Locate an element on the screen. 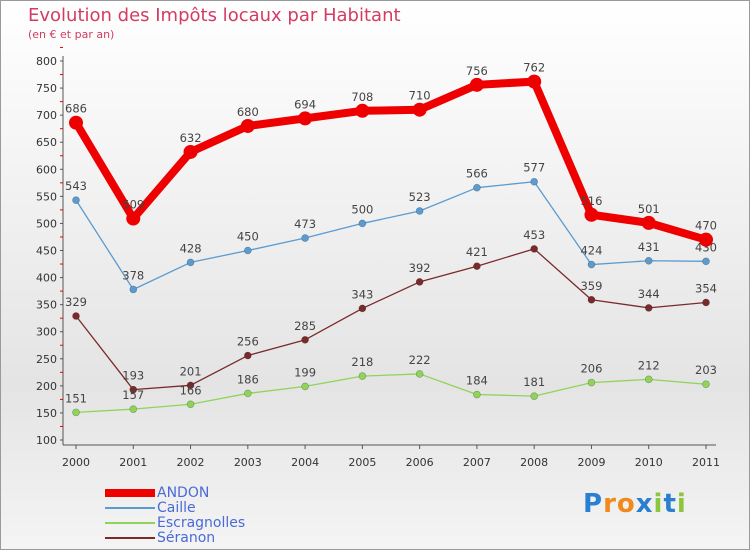 The height and width of the screenshot is (551, 750). data-label: 186 is located at coordinates (248, 379).